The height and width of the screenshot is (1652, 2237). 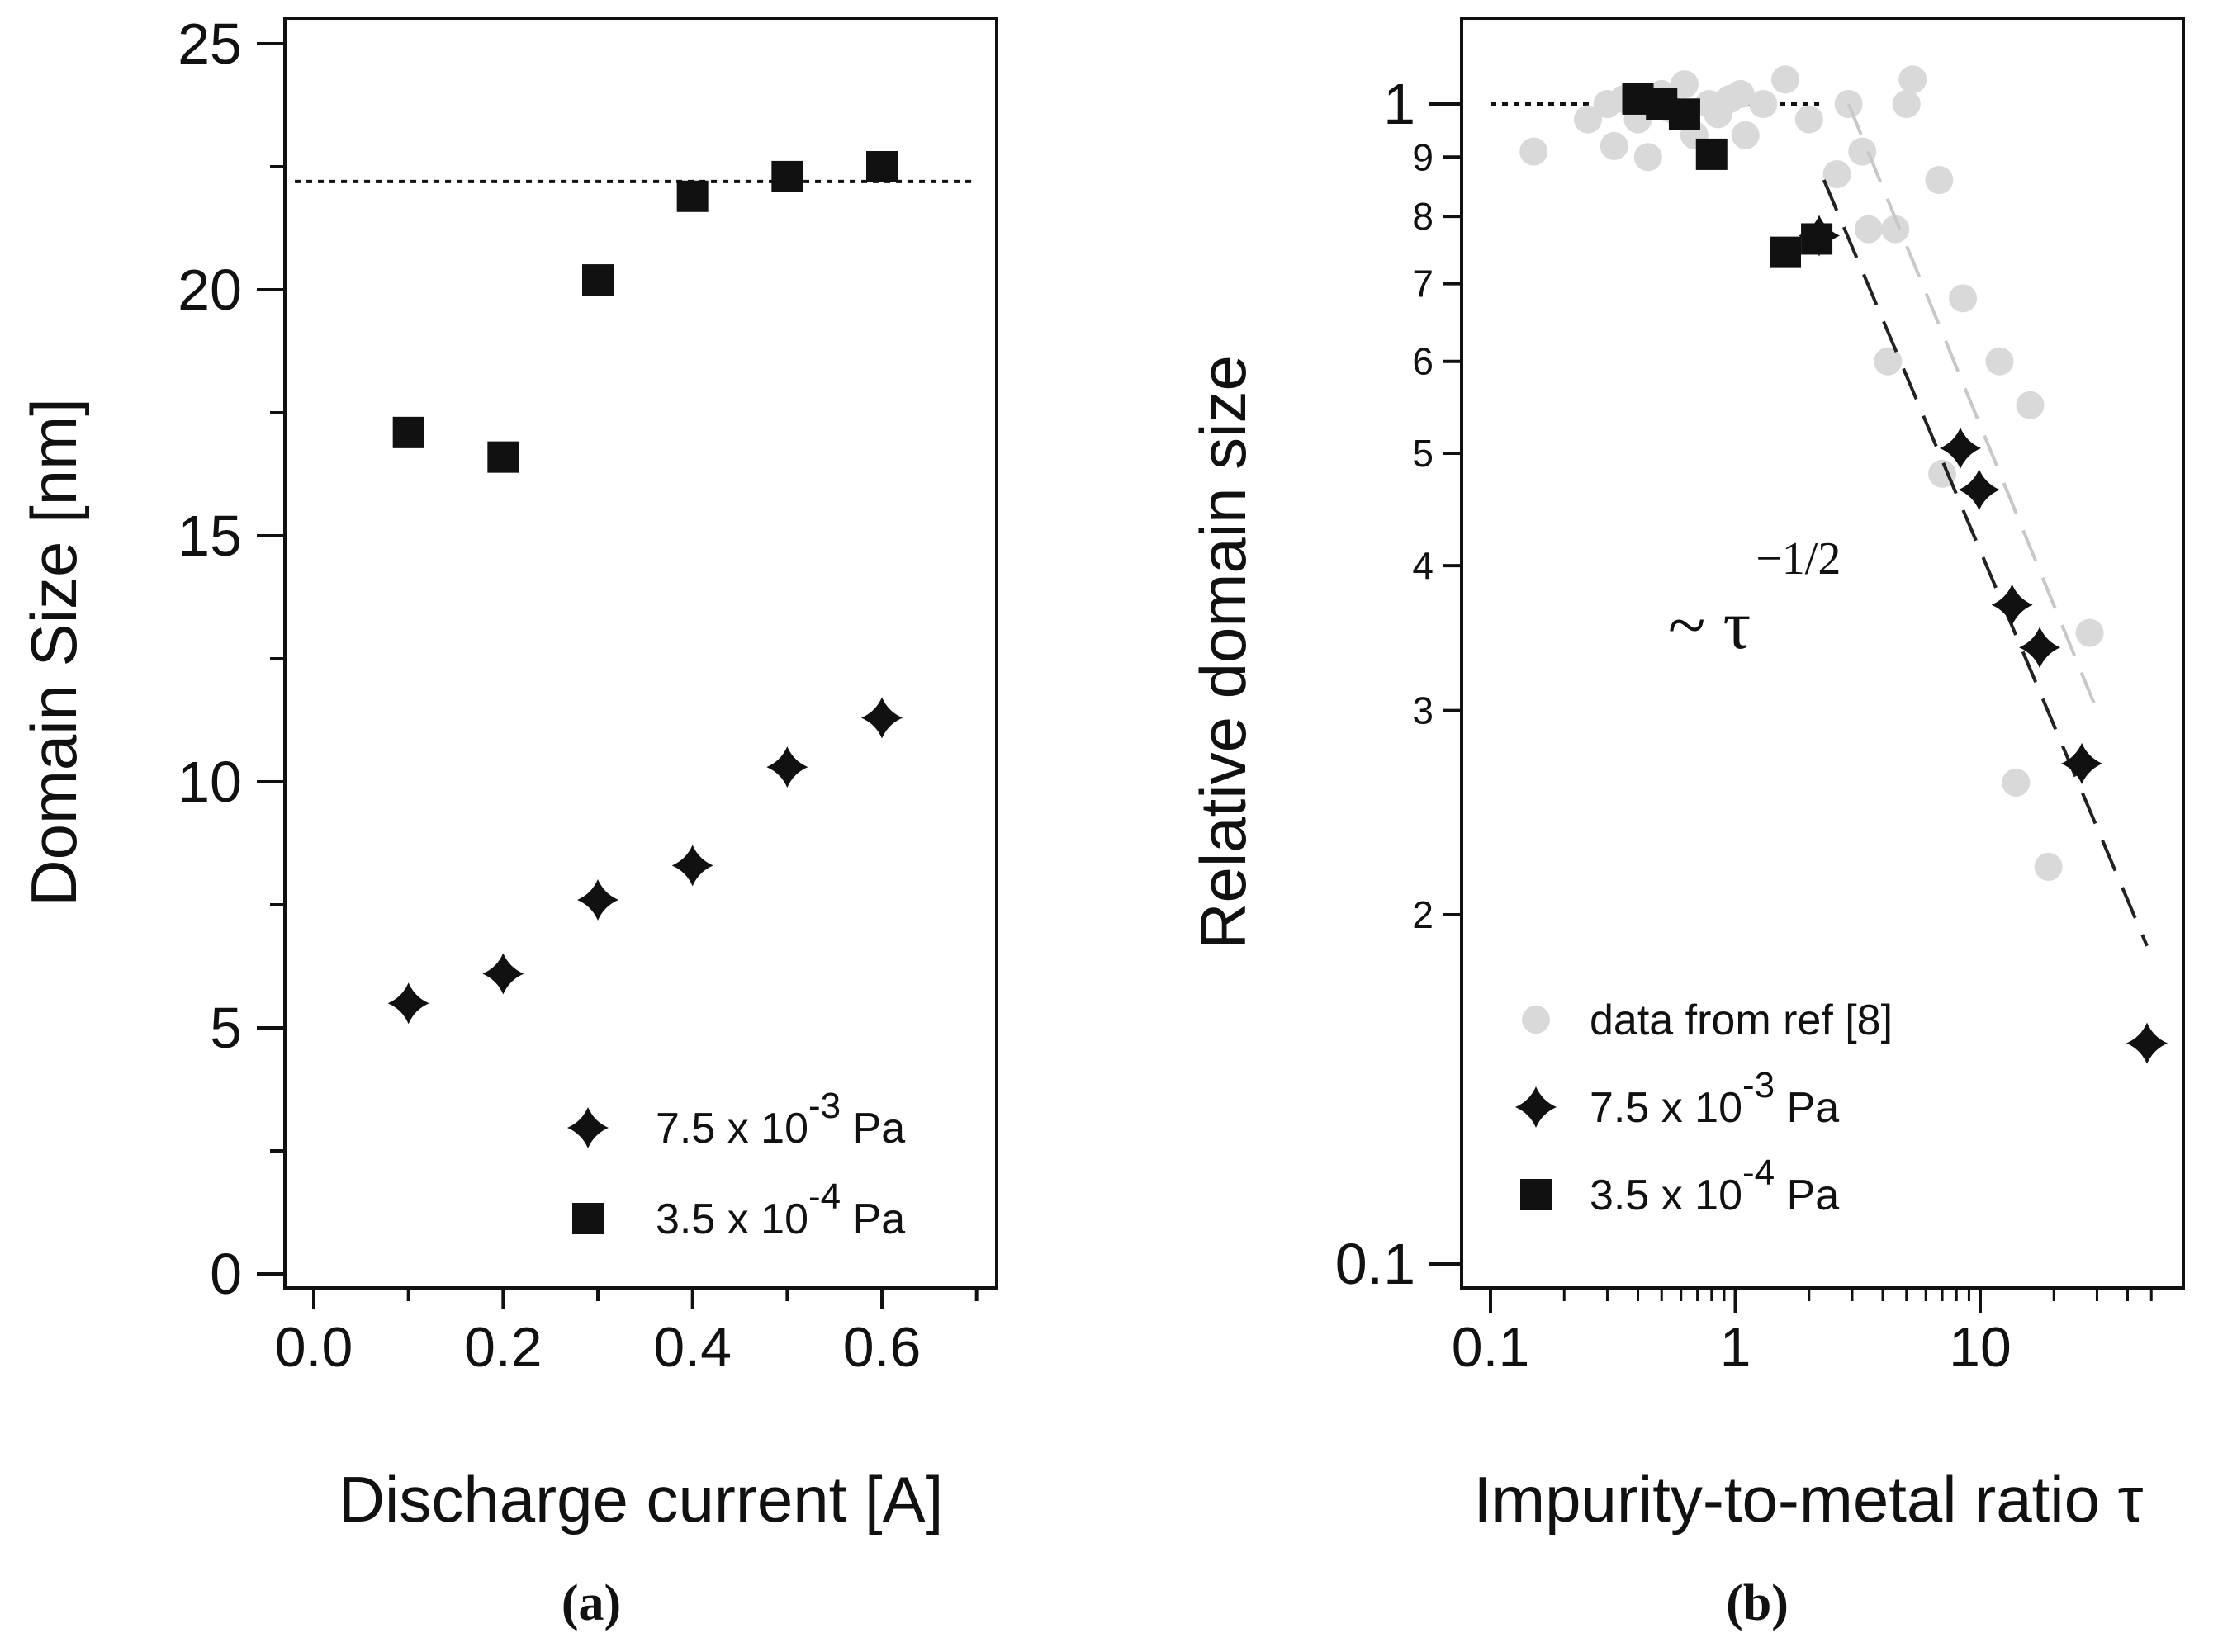 What do you see at coordinates (1423, 710) in the screenshot?
I see `panel-b-yminor-label-1: 3` at bounding box center [1423, 710].